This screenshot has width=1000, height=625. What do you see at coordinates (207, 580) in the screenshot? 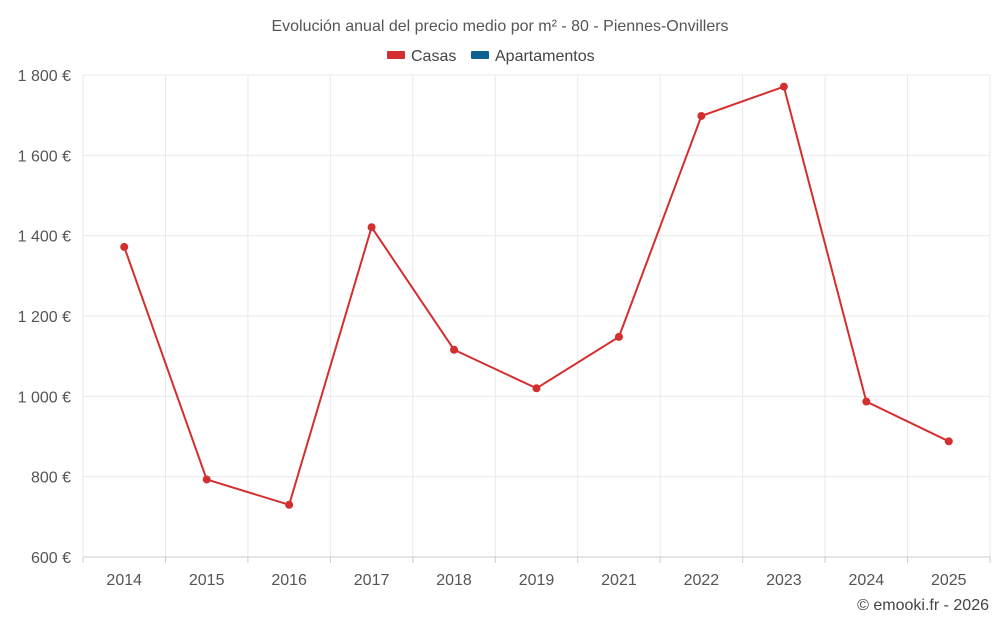
I see `x-tick-label: 2015` at bounding box center [207, 580].